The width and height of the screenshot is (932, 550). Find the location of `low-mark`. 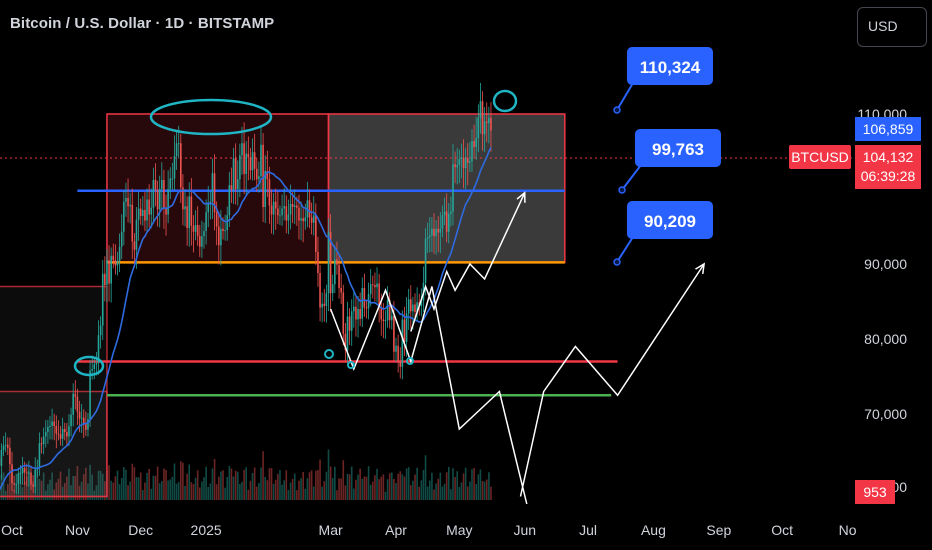

low-mark is located at coordinates (329, 354).